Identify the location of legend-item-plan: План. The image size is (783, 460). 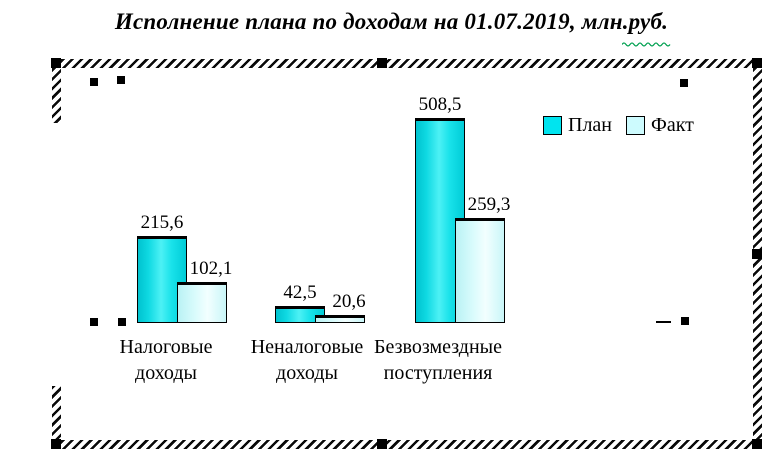
(577, 125).